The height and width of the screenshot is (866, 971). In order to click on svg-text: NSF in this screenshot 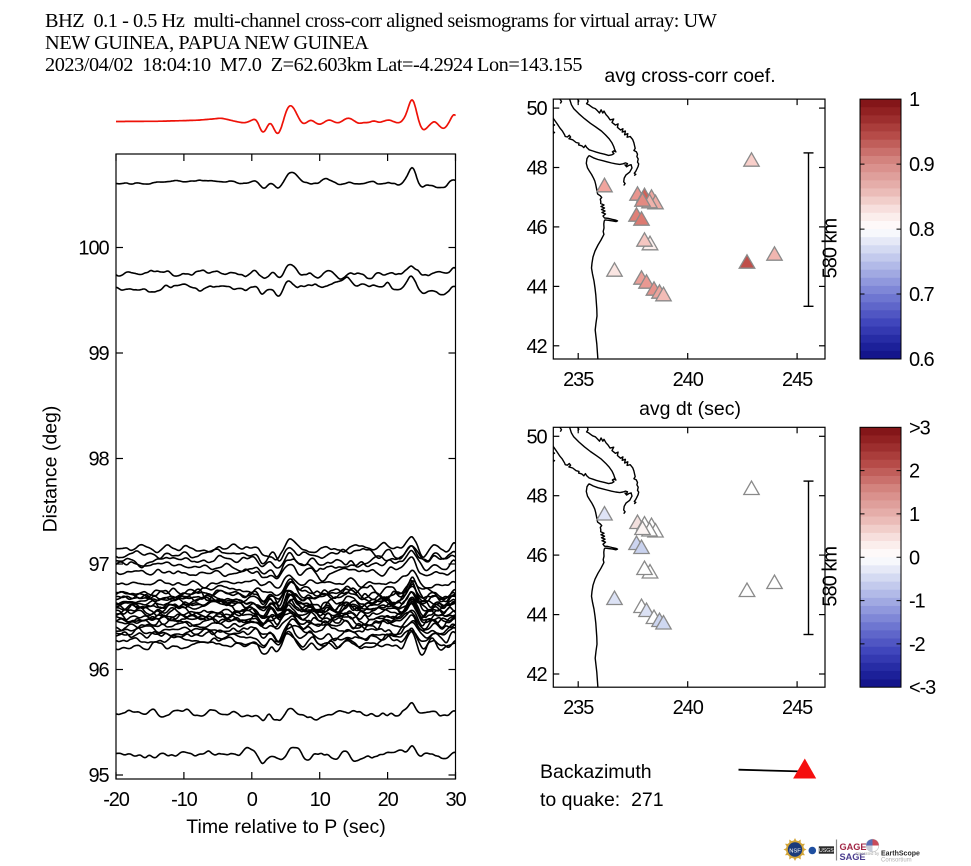, I will do `click(795, 851)`.